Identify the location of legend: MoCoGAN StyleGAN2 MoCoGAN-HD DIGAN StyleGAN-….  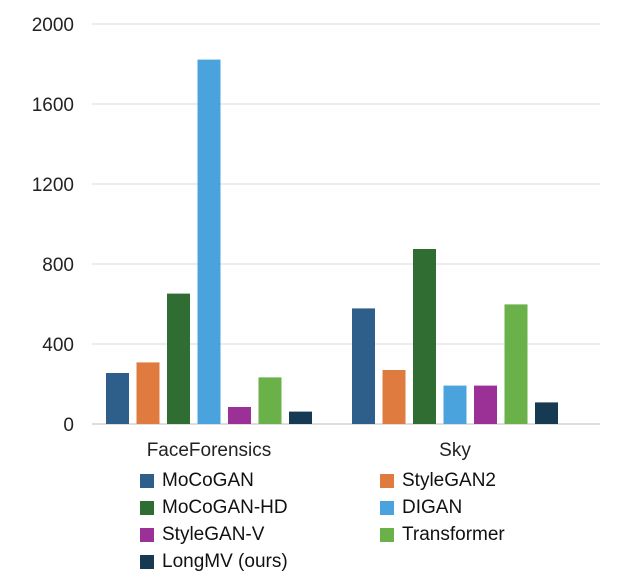
(360, 521).